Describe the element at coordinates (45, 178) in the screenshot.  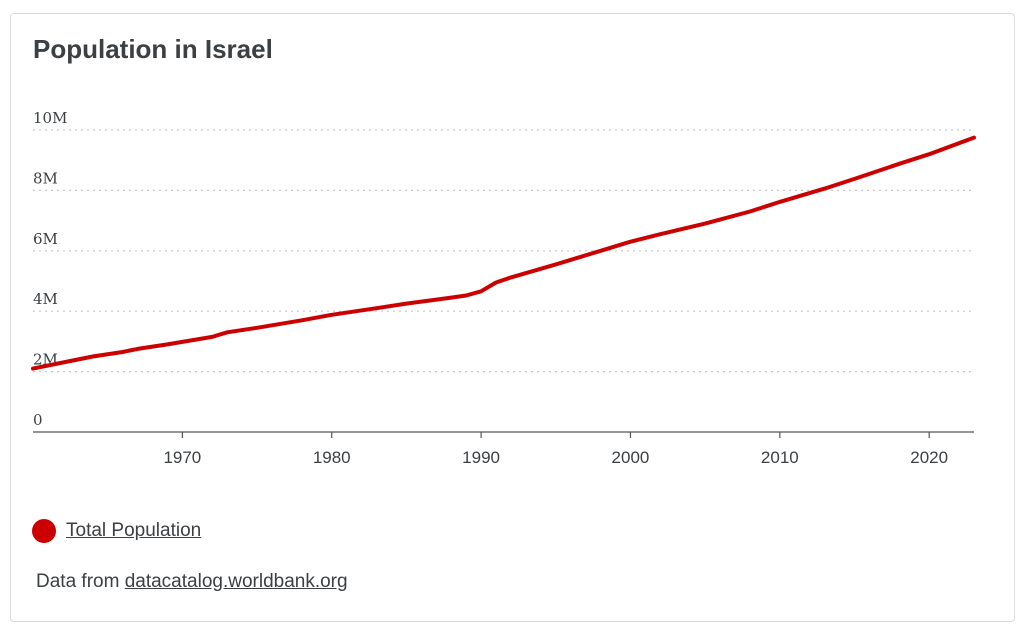
I see `y-tick-label: 8M` at that location.